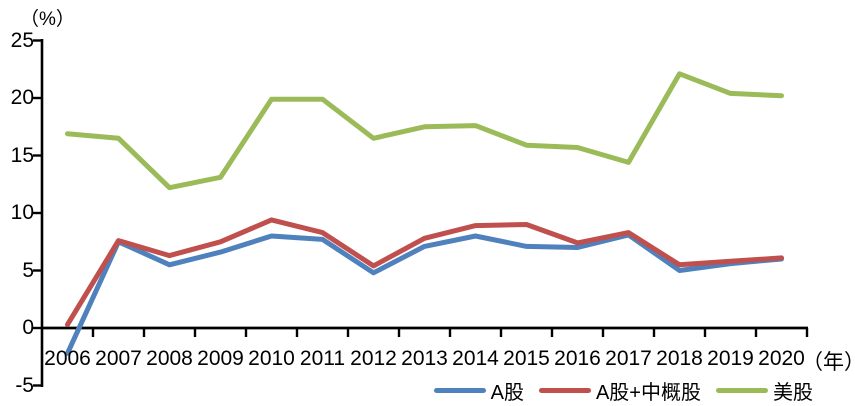  I want to click on x-tick-label: 2014, so click(475, 358).